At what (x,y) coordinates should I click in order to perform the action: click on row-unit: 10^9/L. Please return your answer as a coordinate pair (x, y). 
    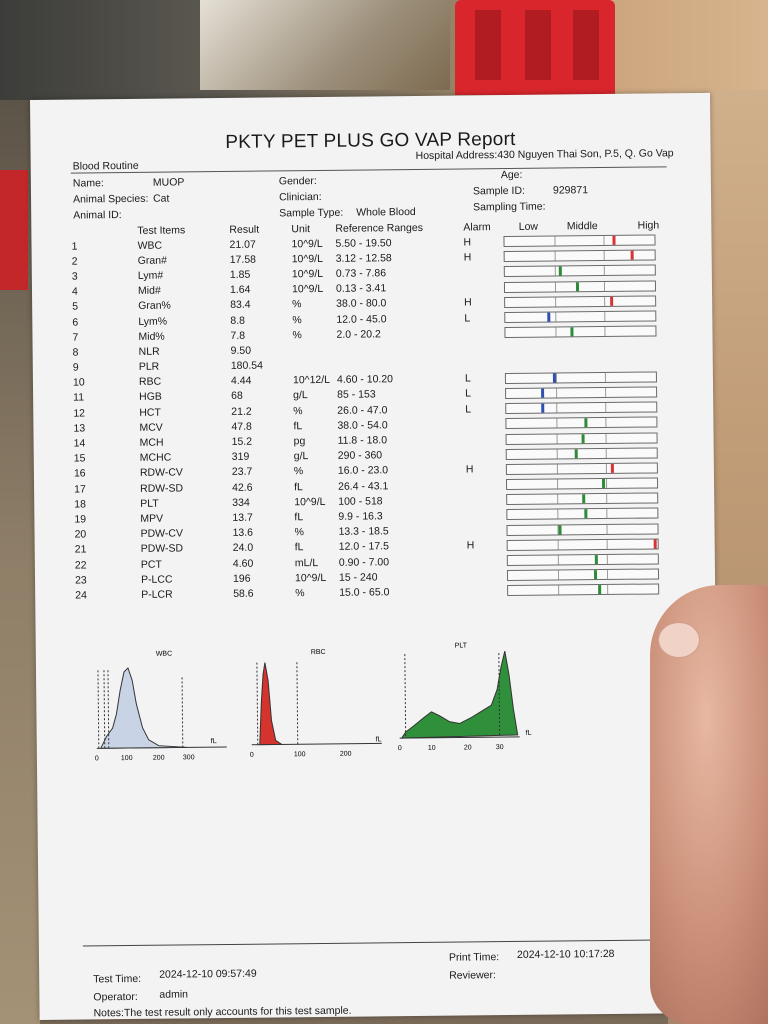
    Looking at the image, I should click on (310, 577).